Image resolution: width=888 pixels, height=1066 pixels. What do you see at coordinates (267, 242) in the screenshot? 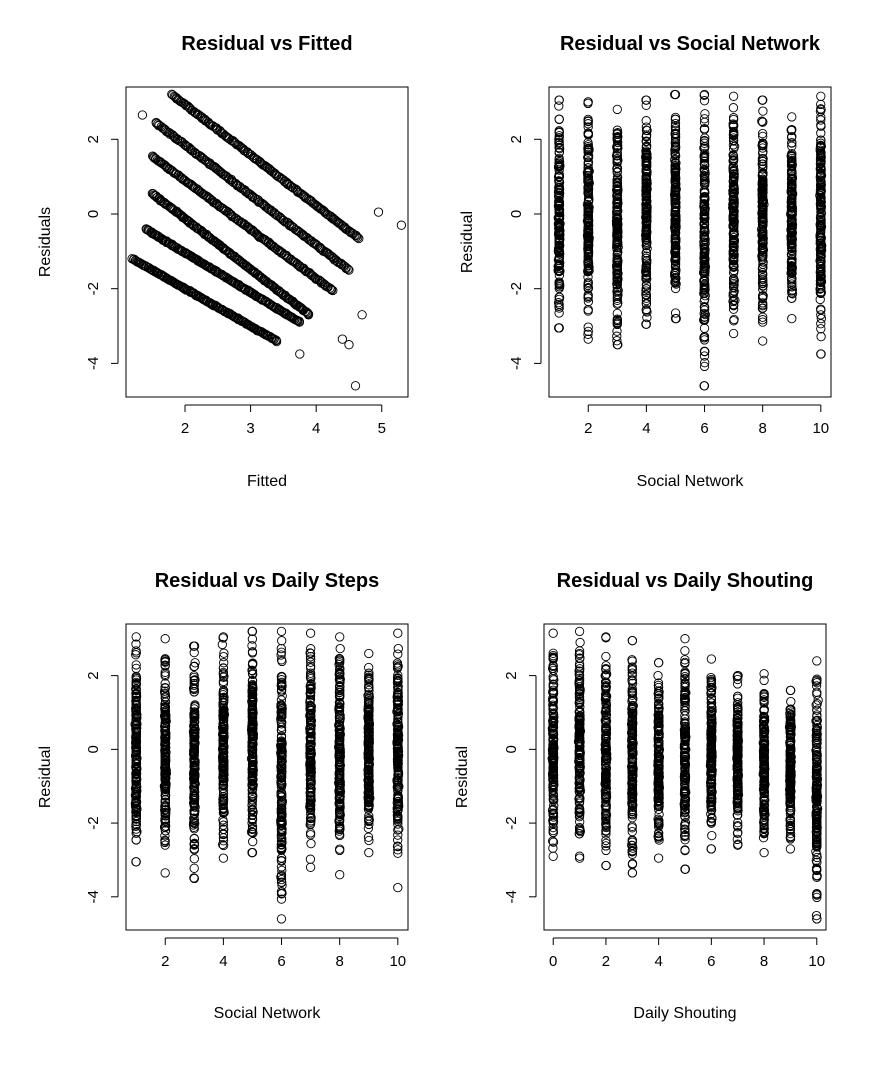
I see `plot-frame` at bounding box center [267, 242].